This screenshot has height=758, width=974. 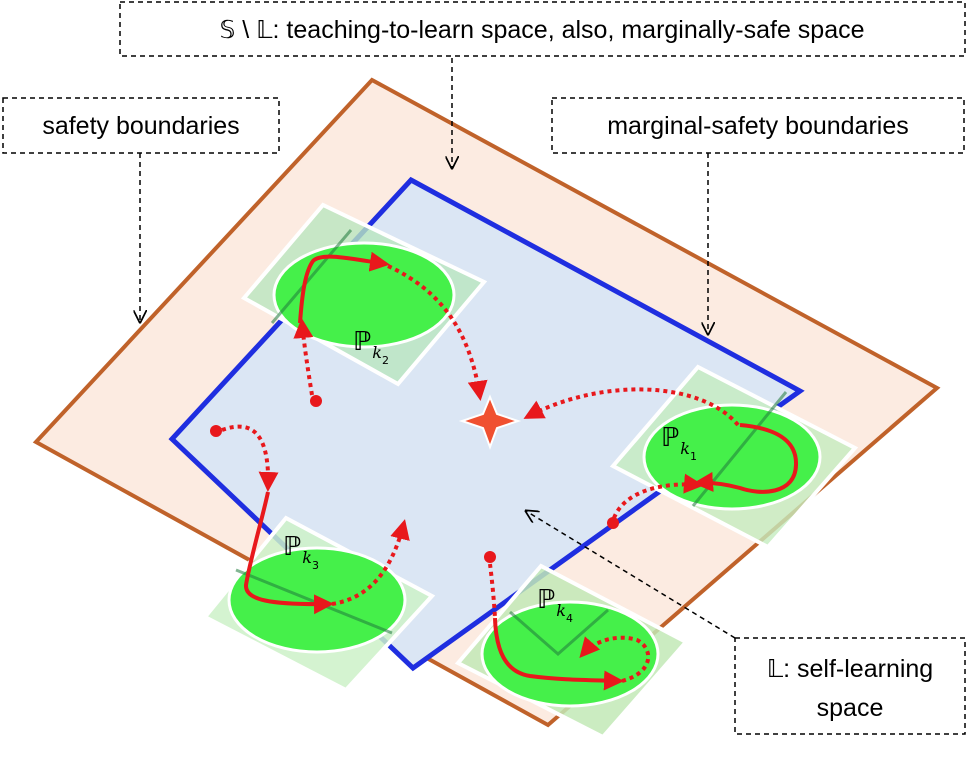 I want to click on callout-label-line2: space, so click(x=850, y=708).